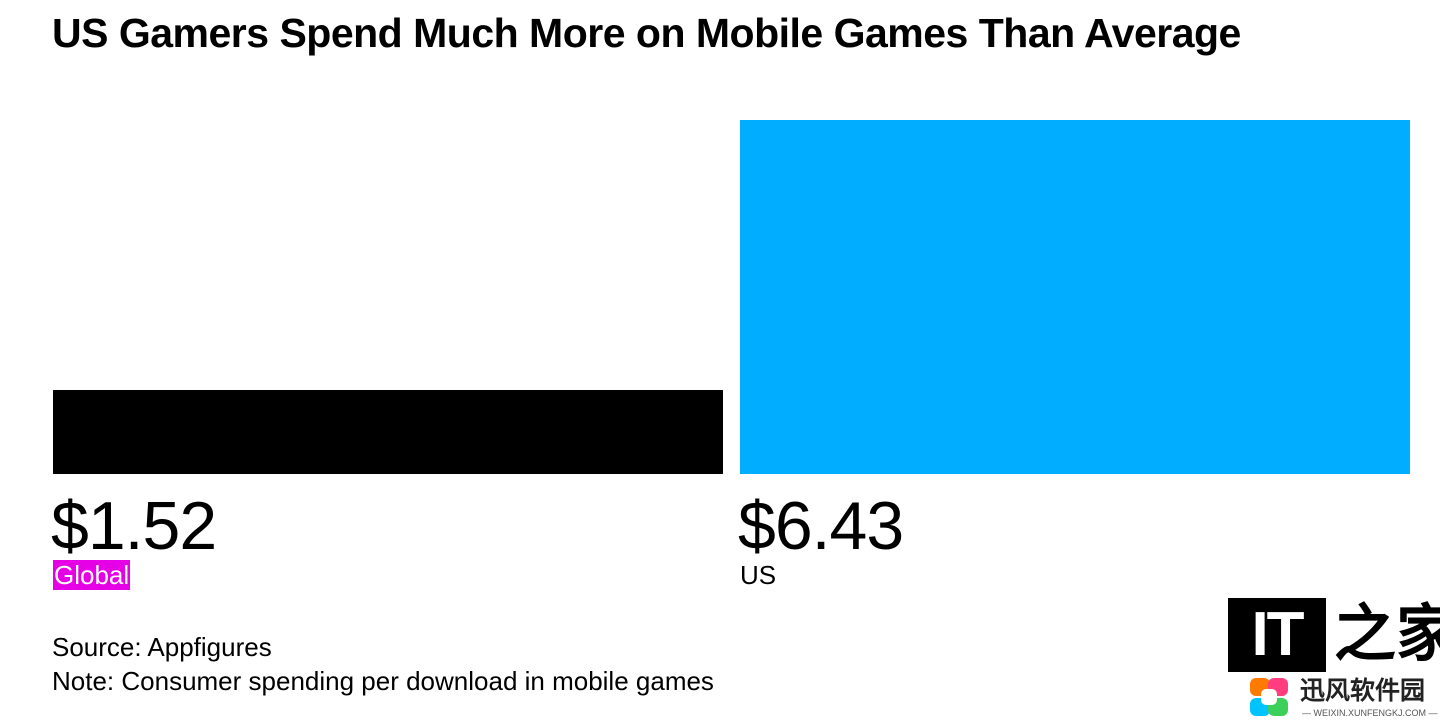 The width and height of the screenshot is (1440, 724). What do you see at coordinates (1269, 697) in the screenshot?
I see `watermark-logo-icon` at bounding box center [1269, 697].